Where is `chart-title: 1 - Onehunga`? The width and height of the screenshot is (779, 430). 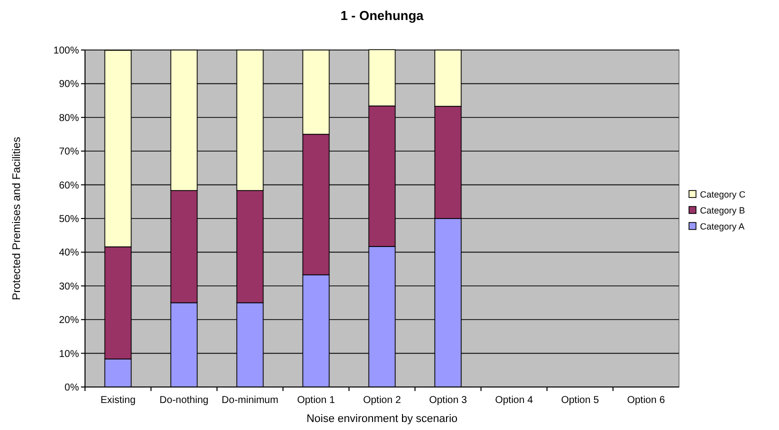
chart-title: 1 - Onehunga is located at coordinates (382, 15).